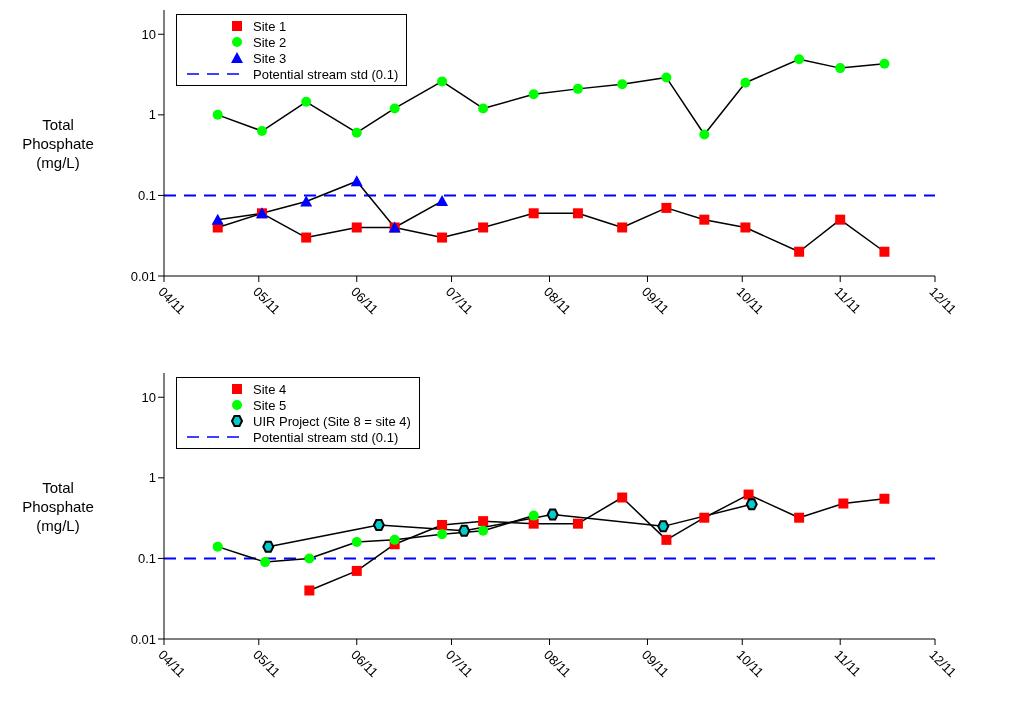 The image size is (1015, 707). I want to click on legend-label: Site 3, so click(270, 58).